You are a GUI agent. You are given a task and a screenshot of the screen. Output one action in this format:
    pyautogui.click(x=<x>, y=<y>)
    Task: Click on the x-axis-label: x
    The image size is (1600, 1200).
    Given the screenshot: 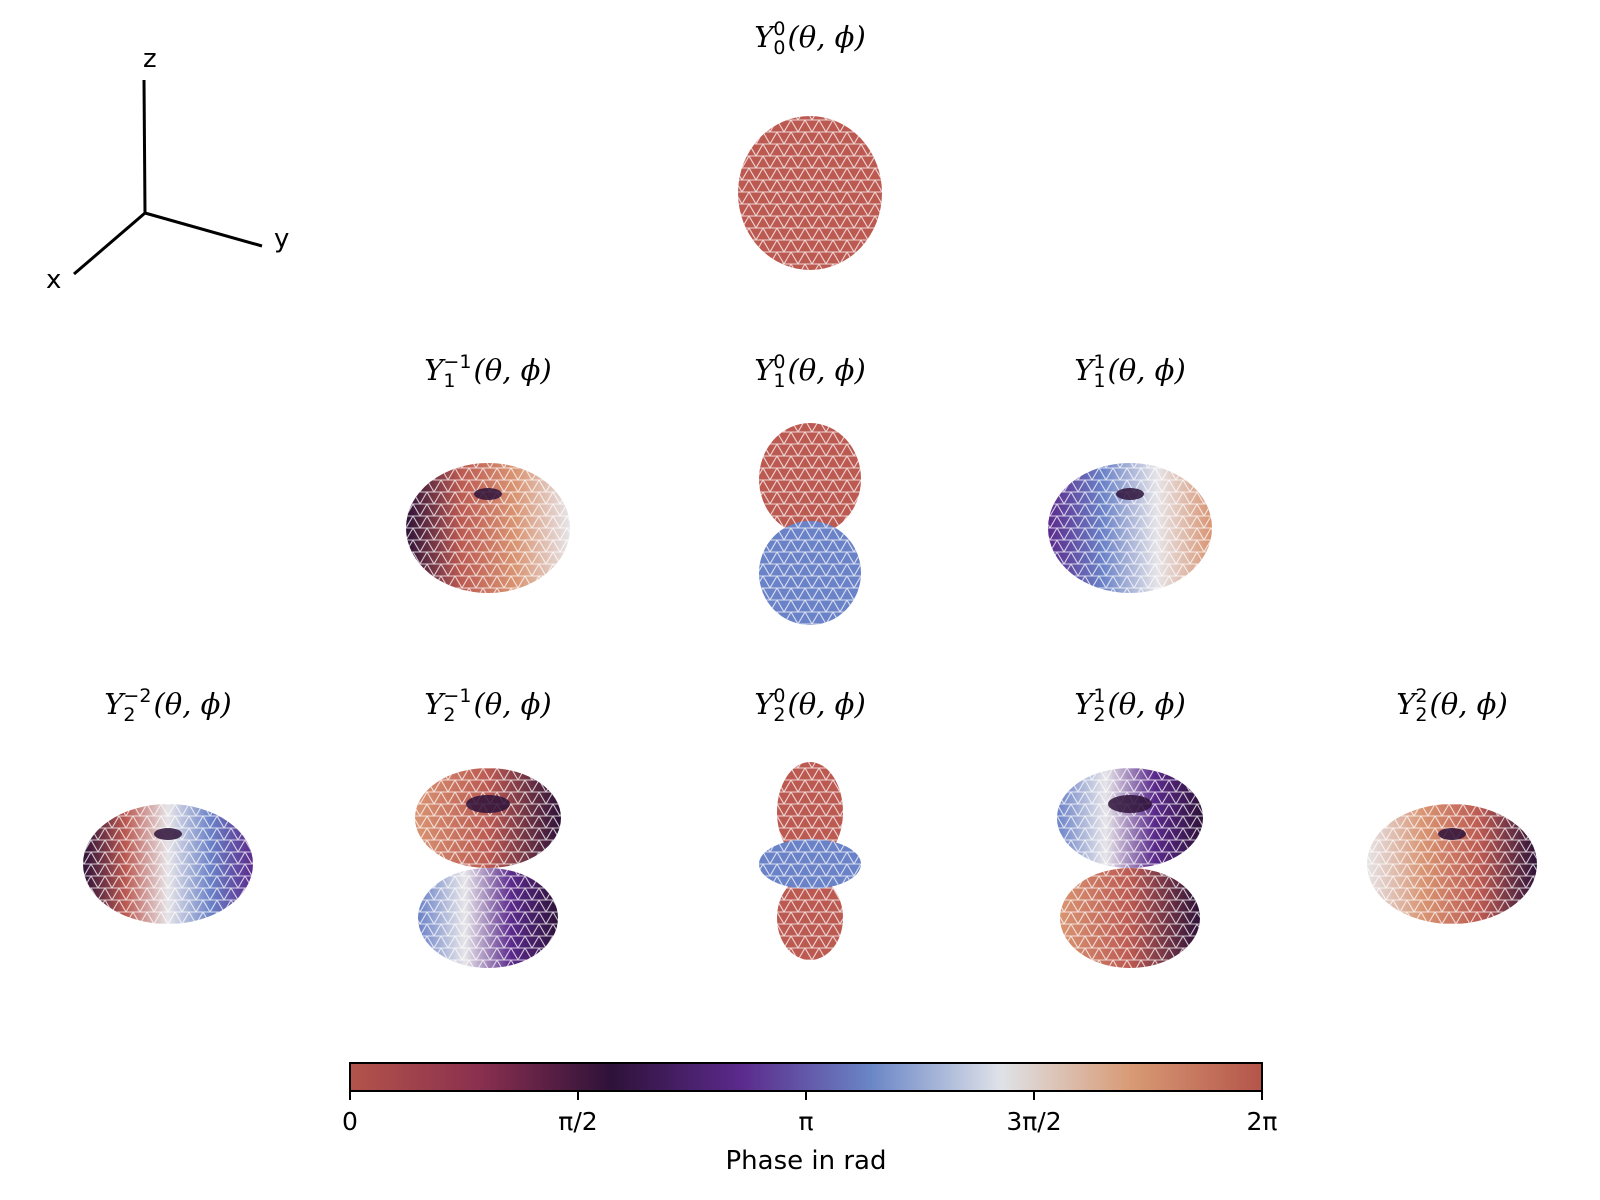 What is the action you would take?
    pyautogui.click(x=54, y=280)
    